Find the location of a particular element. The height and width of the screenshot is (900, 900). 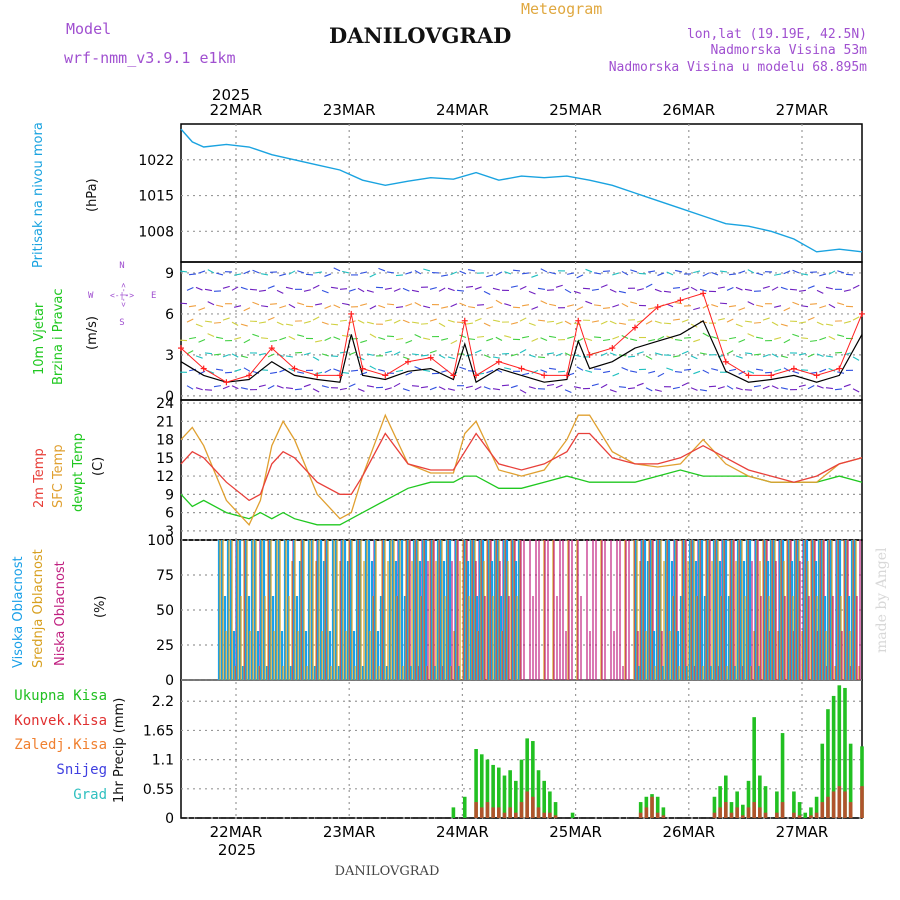

elevation-label: Nadmorska Visina 53m is located at coordinates (788, 50).